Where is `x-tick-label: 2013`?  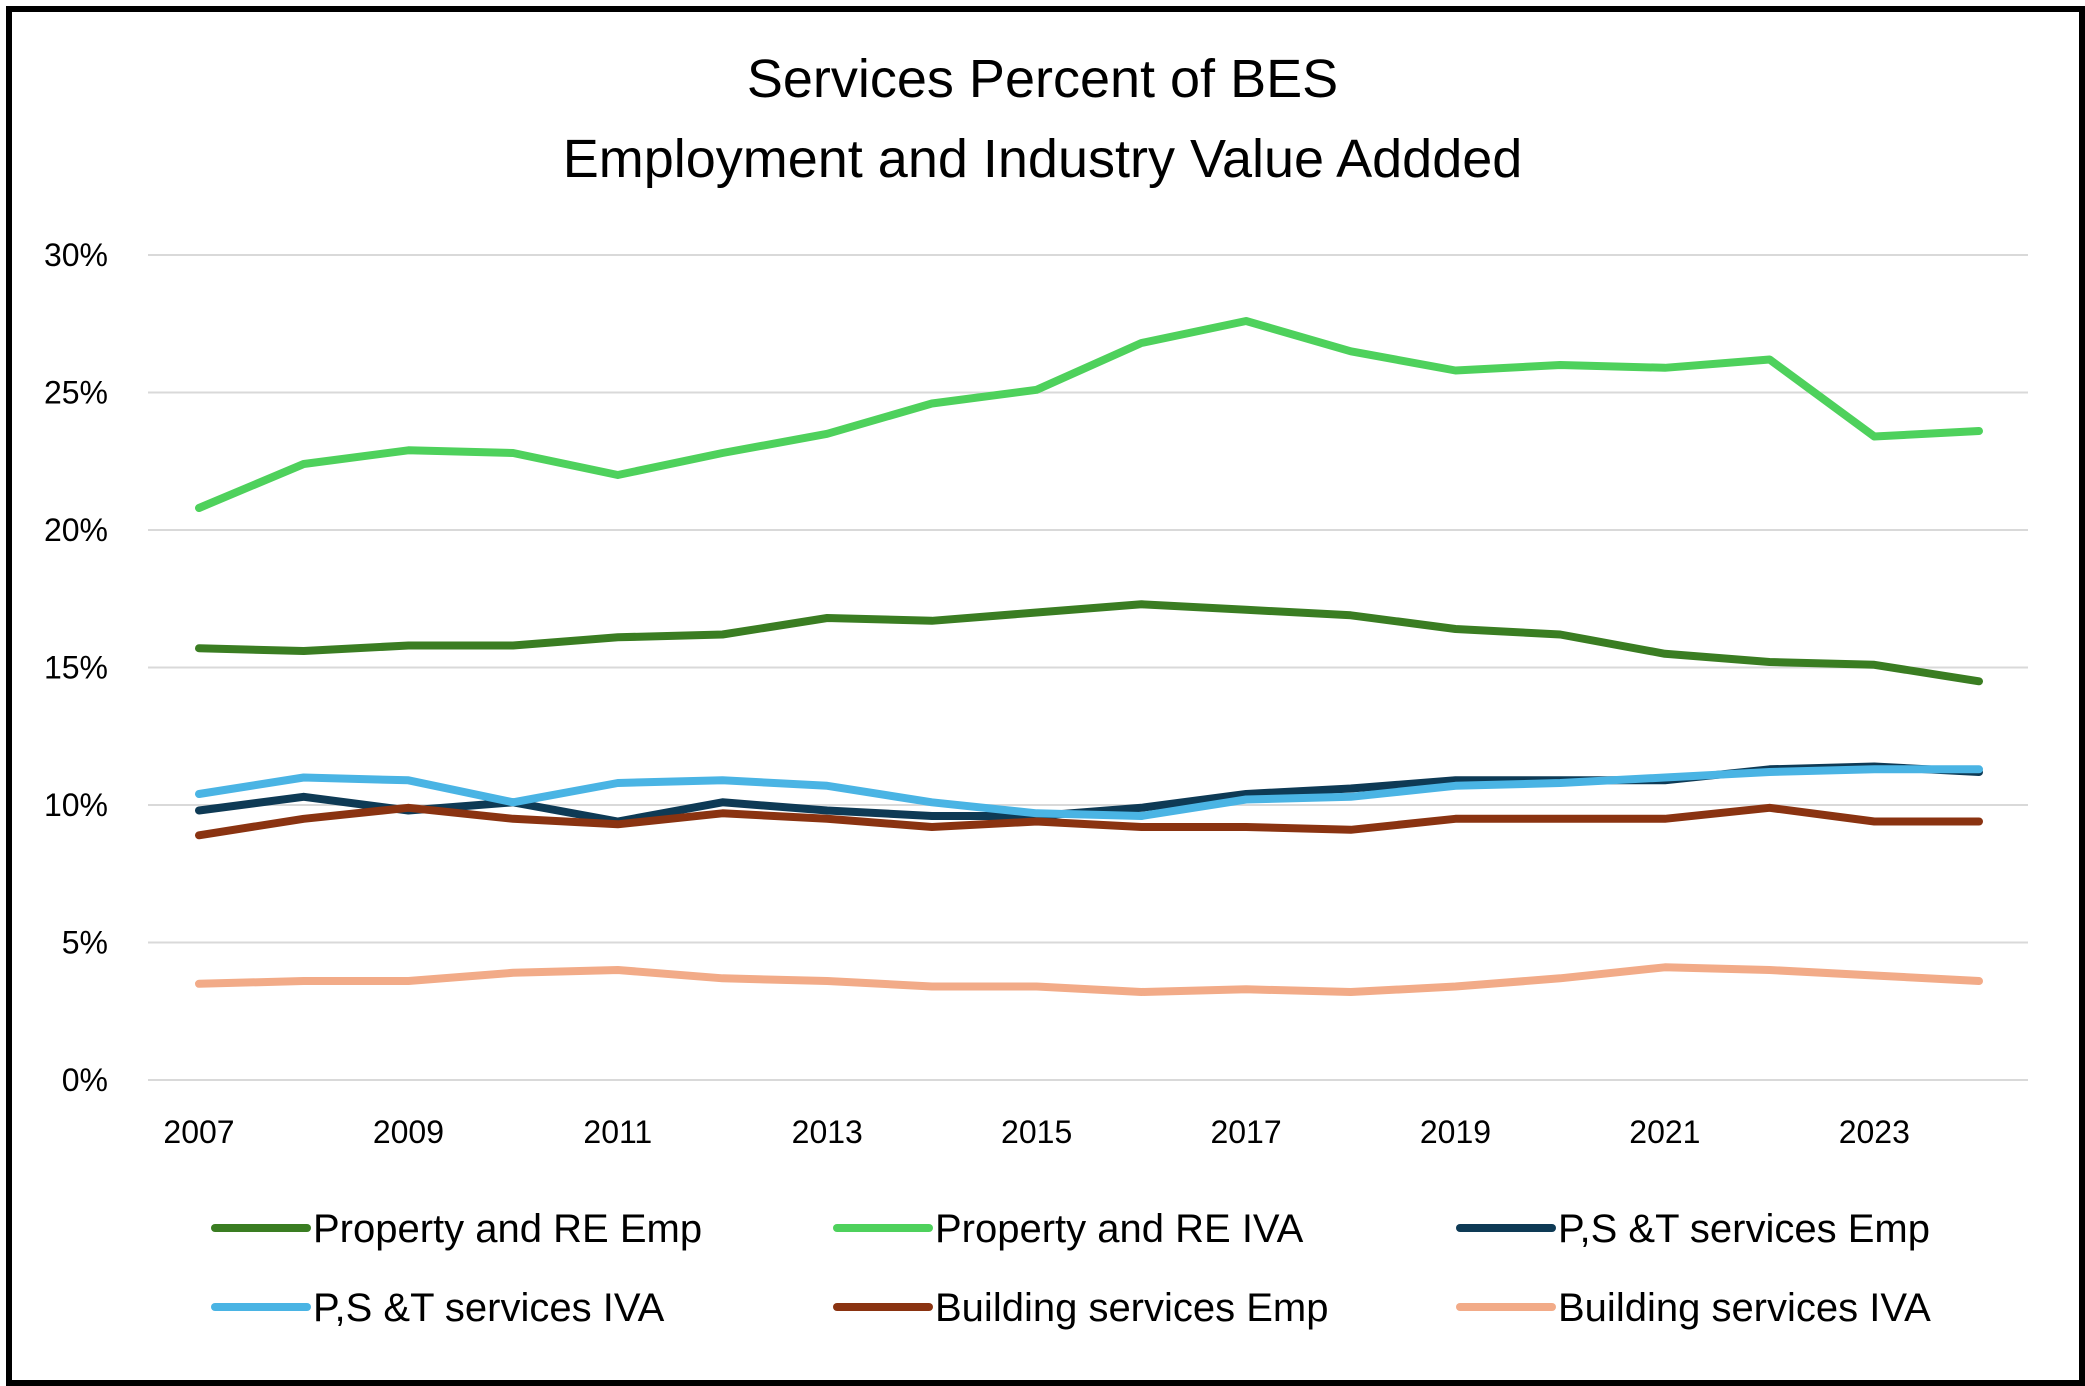
x-tick-label: 2013 is located at coordinates (827, 1132).